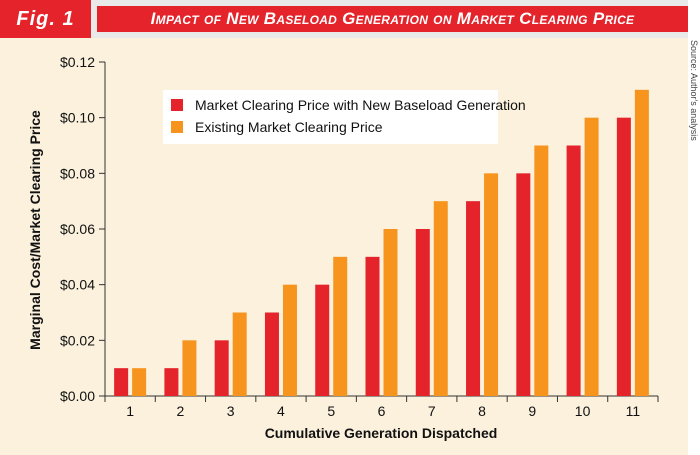  I want to click on y-tick-label: $0.10, so click(77, 118).